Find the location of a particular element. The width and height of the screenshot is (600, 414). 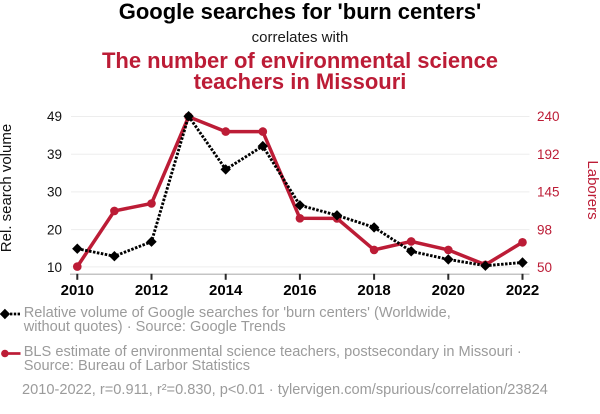

svg-text: 145 is located at coordinates (548, 192).